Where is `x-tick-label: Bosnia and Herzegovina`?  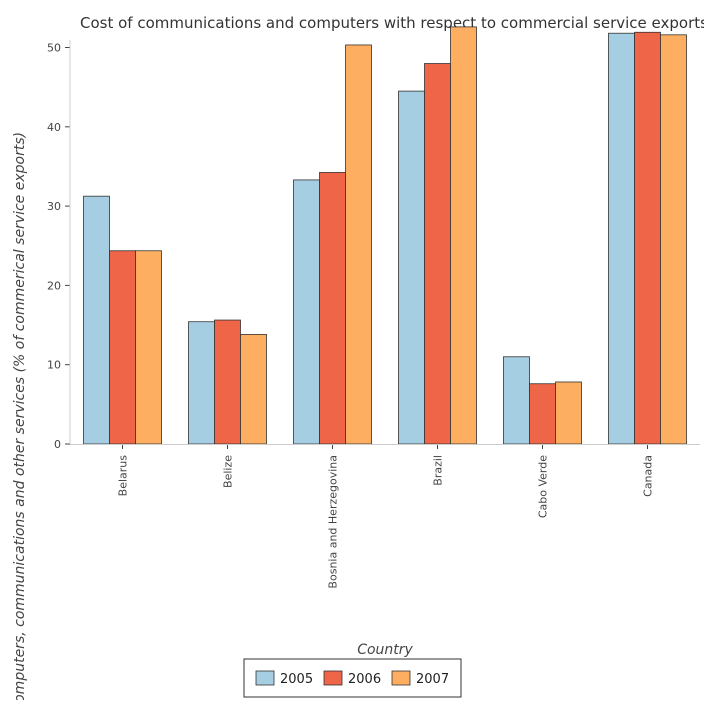 x-tick-label: Bosnia and Herzegovina is located at coordinates (333, 522).